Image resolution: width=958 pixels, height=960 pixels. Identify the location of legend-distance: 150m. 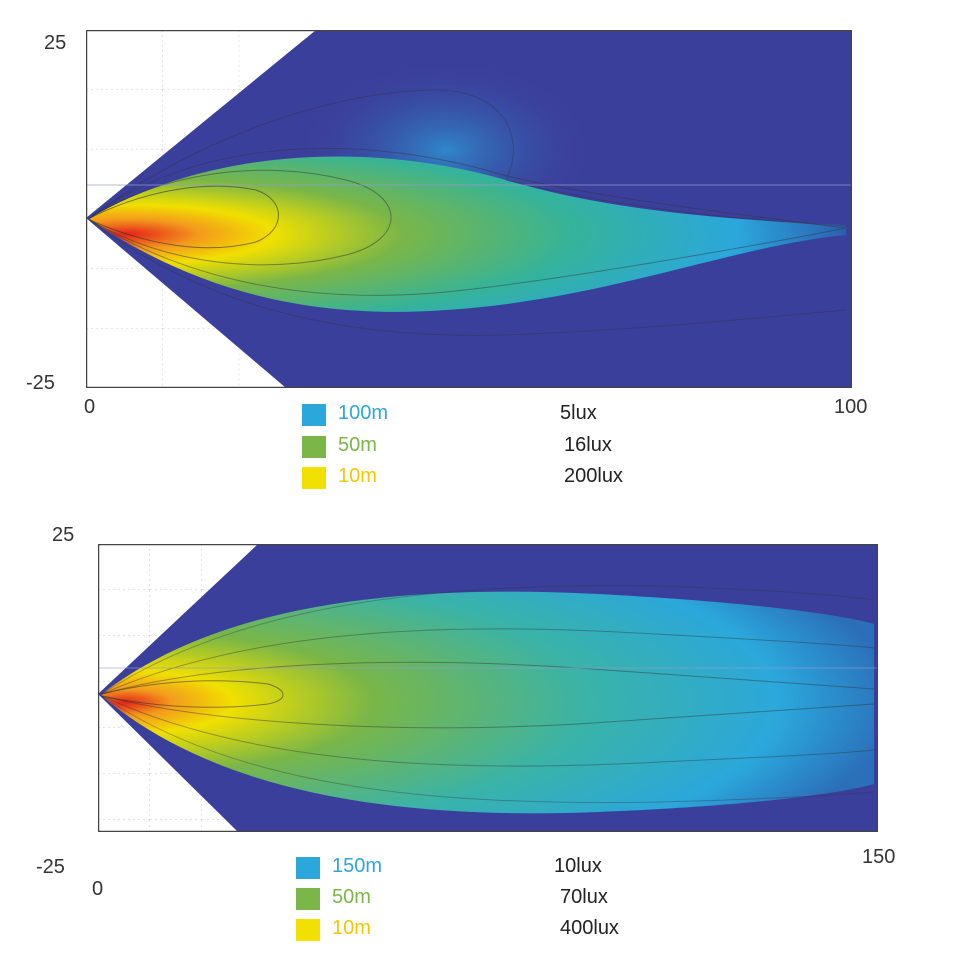
(357, 866).